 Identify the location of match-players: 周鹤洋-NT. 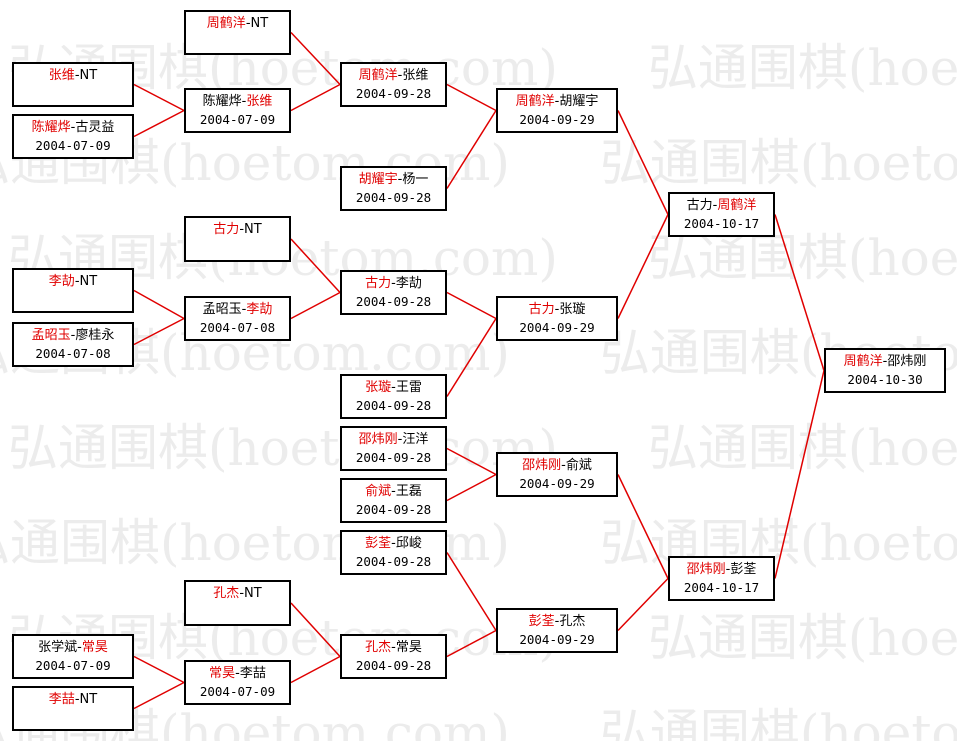
(237, 24).